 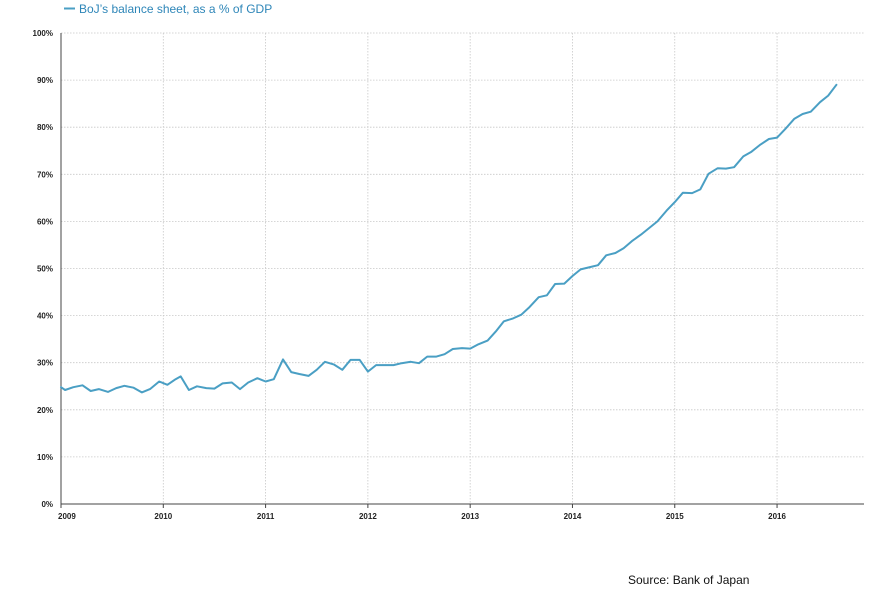 What do you see at coordinates (43, 33) in the screenshot?
I see `y-tick-label: 100%` at bounding box center [43, 33].